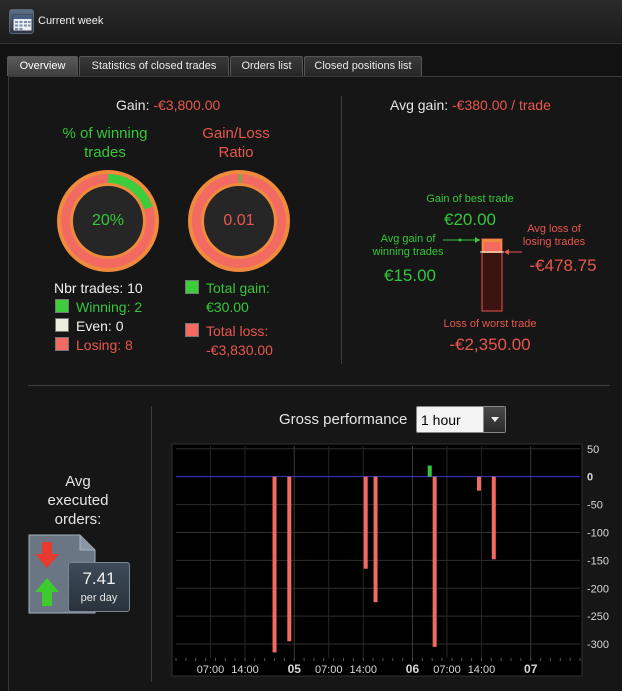 This screenshot has width=622, height=691. Describe the element at coordinates (154, 66) in the screenshot. I see `tab-statistics-of-closed-trades: Statistics of closed trades` at that location.